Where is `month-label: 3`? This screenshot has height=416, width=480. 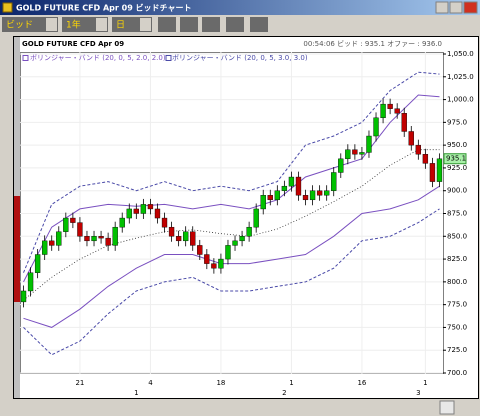 month-label: 3 is located at coordinates (418, 393).